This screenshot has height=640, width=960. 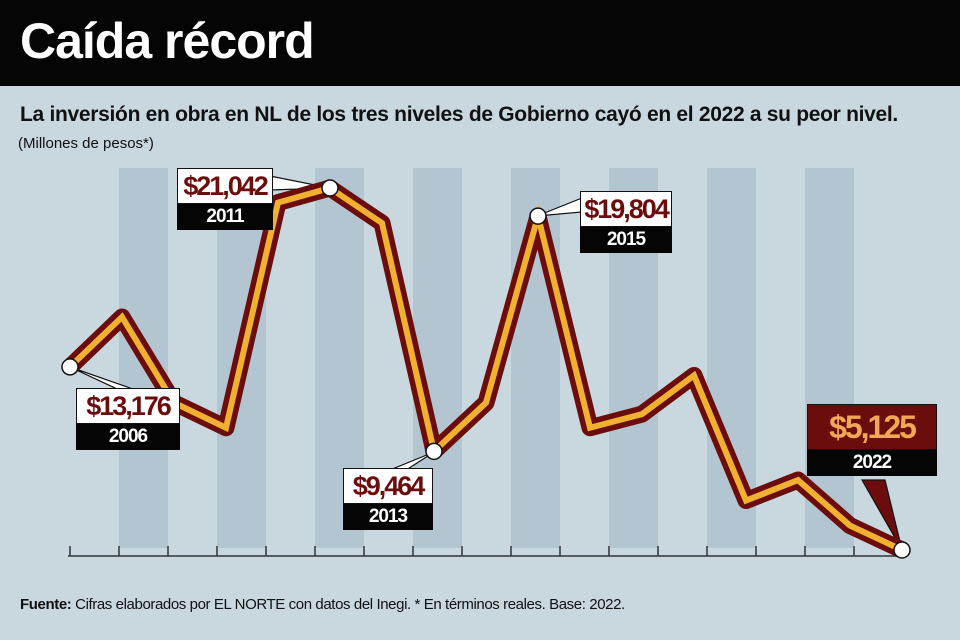 What do you see at coordinates (330, 188) in the screenshot?
I see `data-point-2011` at bounding box center [330, 188].